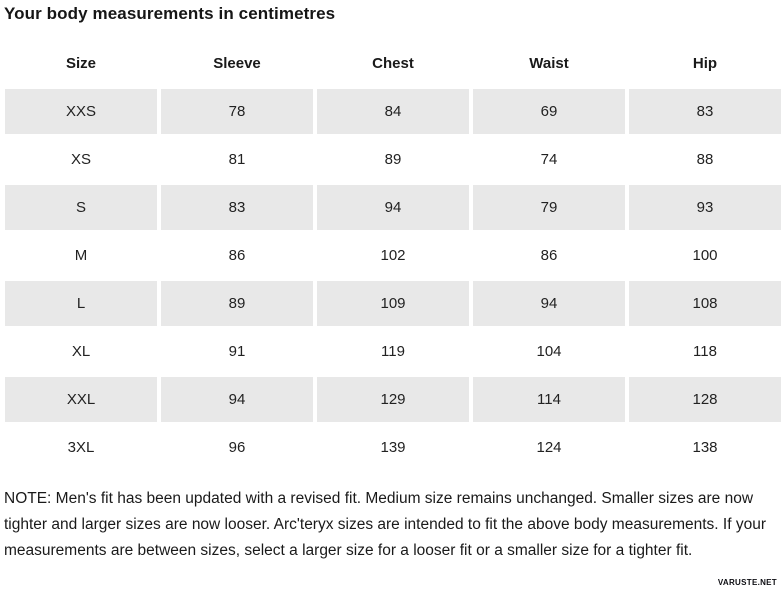  I want to click on cell-3xl-size: 3XL, so click(81, 447).